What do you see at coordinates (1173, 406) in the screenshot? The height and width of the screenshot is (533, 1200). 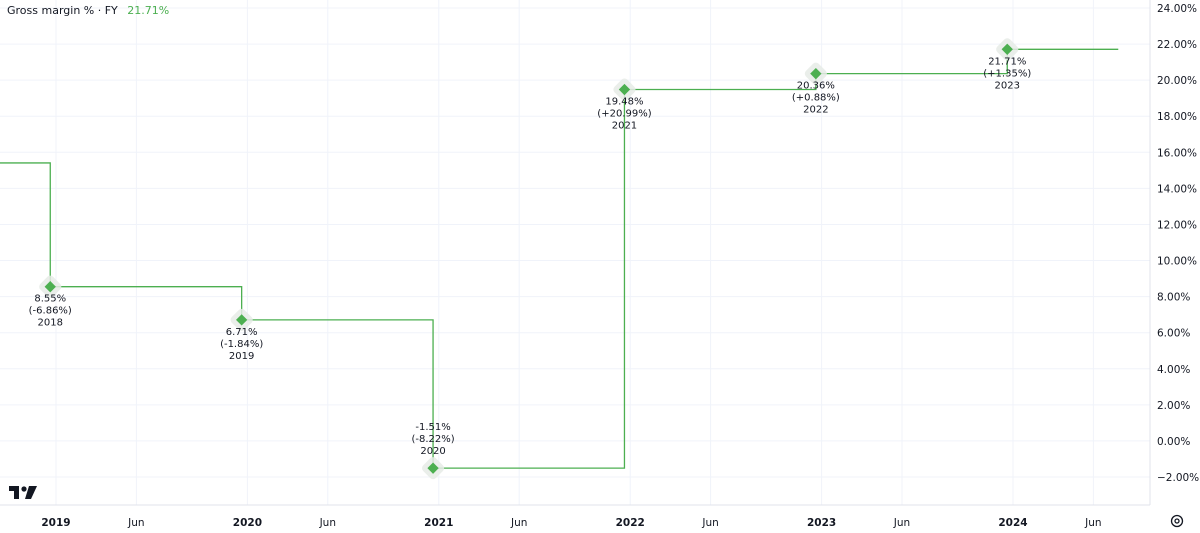 I see `y-tick-label: 2.00%` at bounding box center [1173, 406].